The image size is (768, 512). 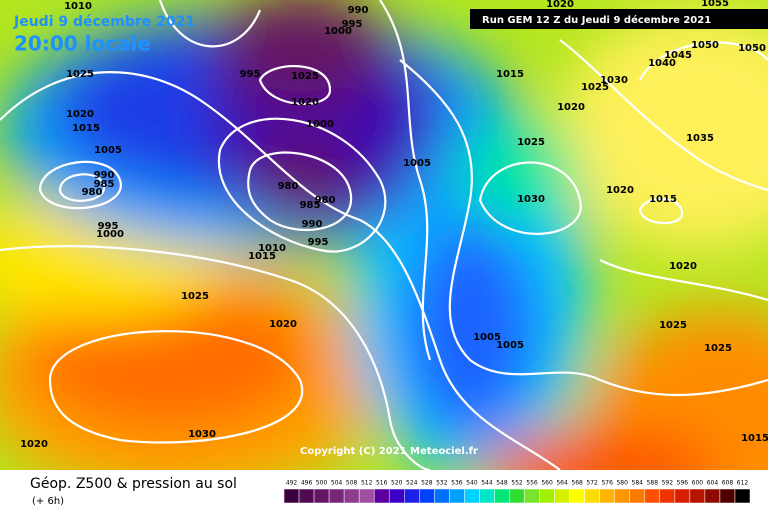 What do you see at coordinates (577, 483) in the screenshot?
I see `colorbar-label: 568` at bounding box center [577, 483].